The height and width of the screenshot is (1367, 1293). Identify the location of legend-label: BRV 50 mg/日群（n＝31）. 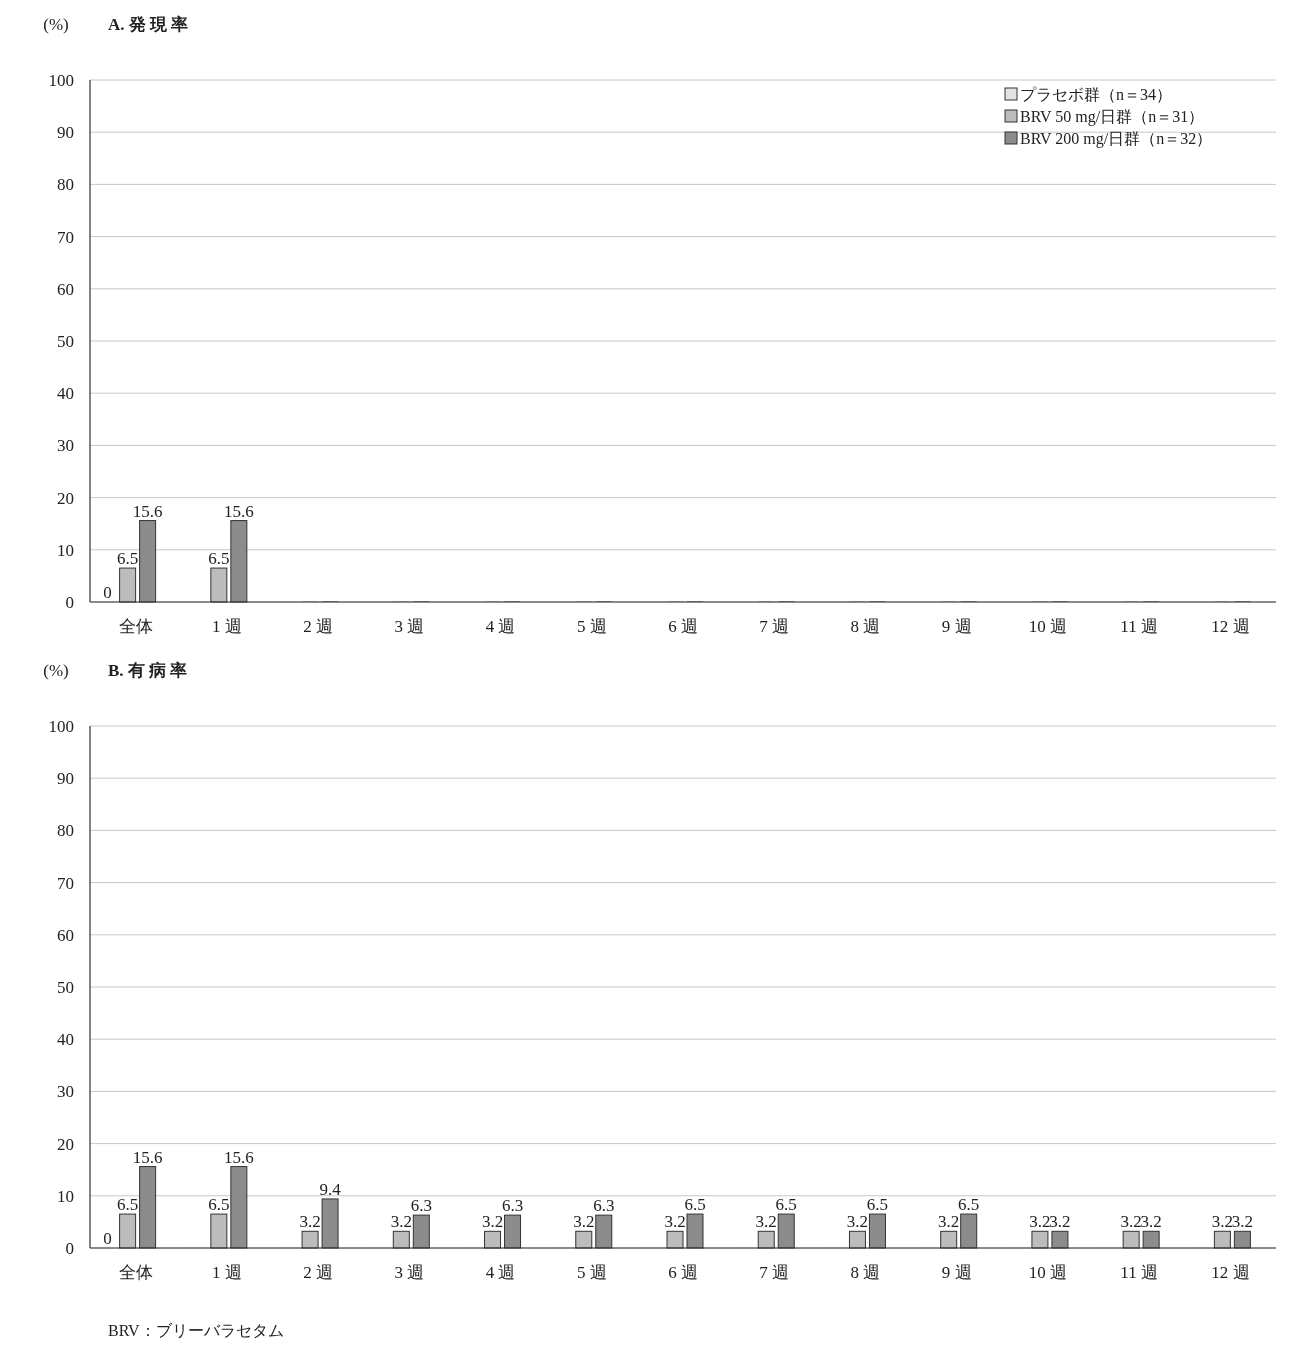
(1112, 117).